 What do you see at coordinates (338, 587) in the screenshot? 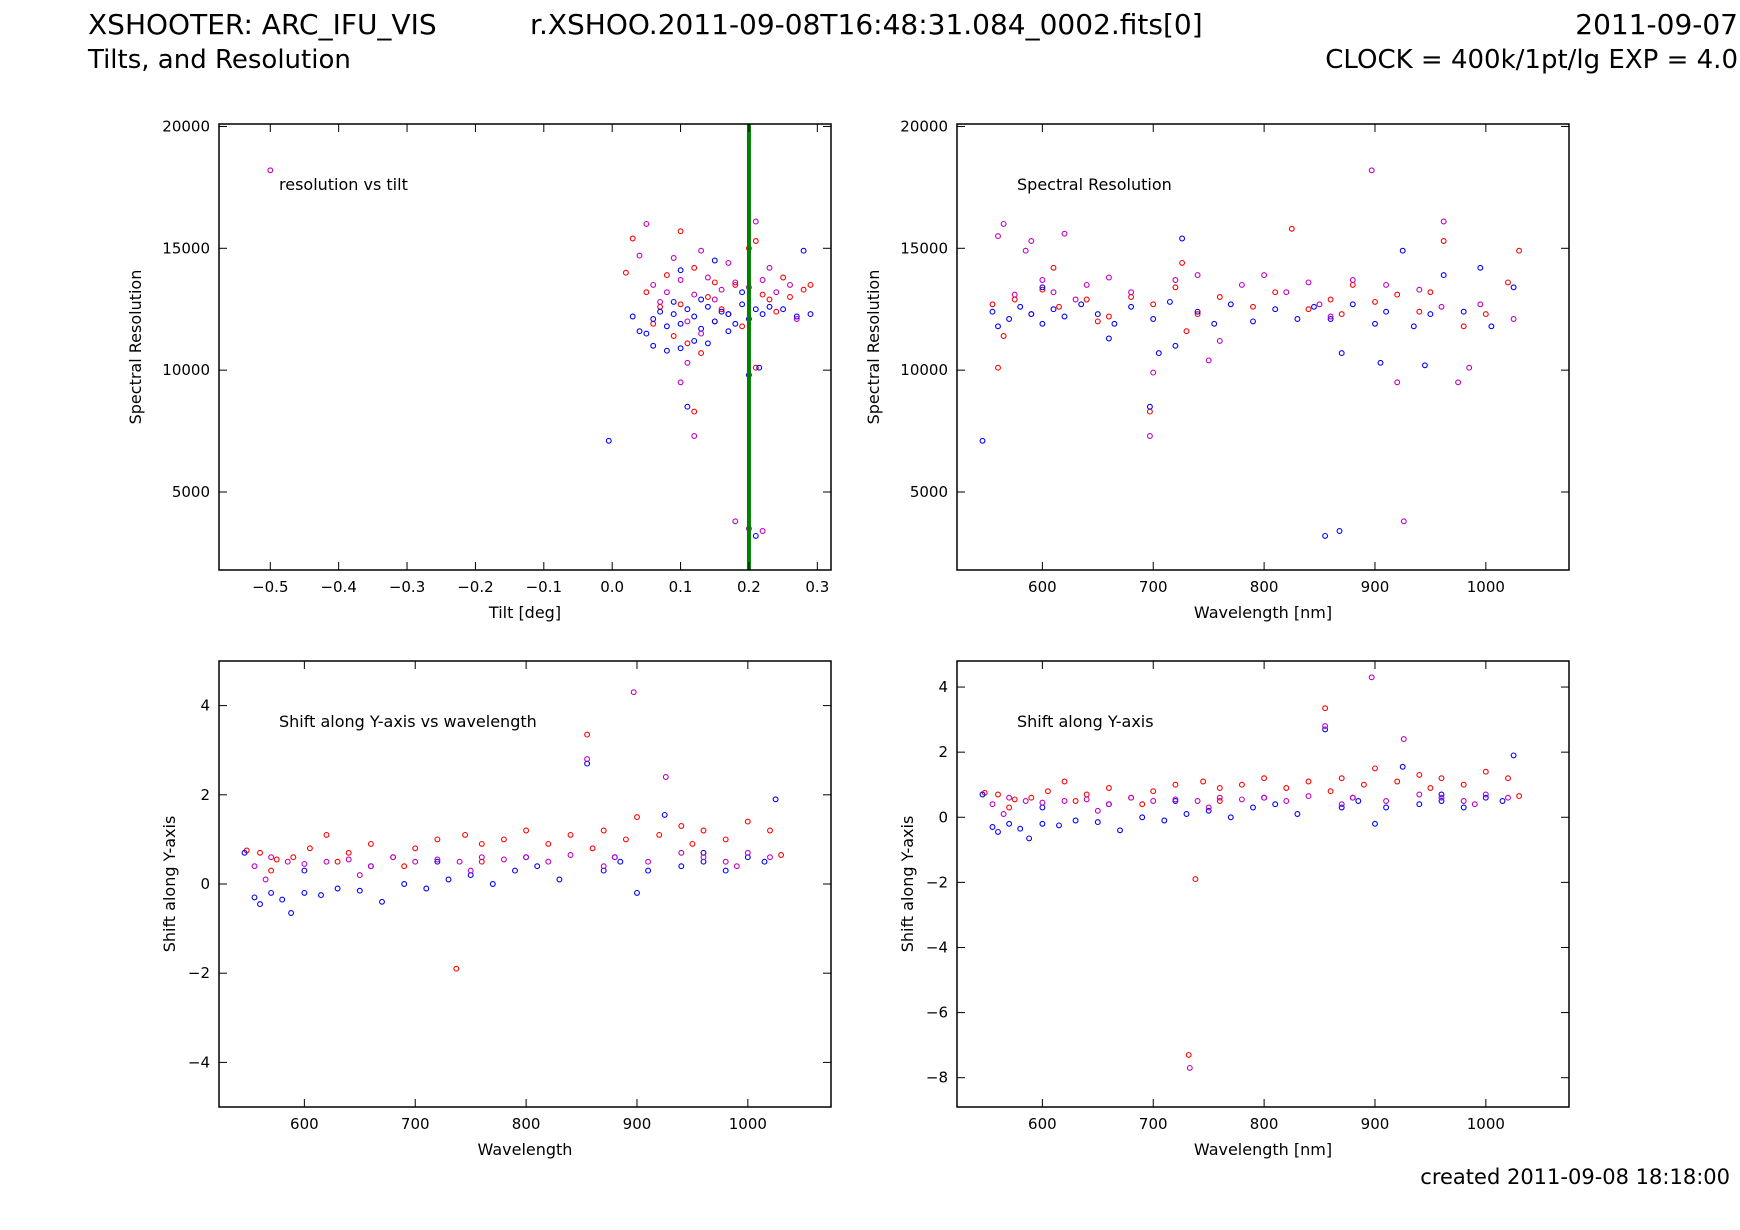
I see `x-tick-label: −0.4` at bounding box center [338, 587].